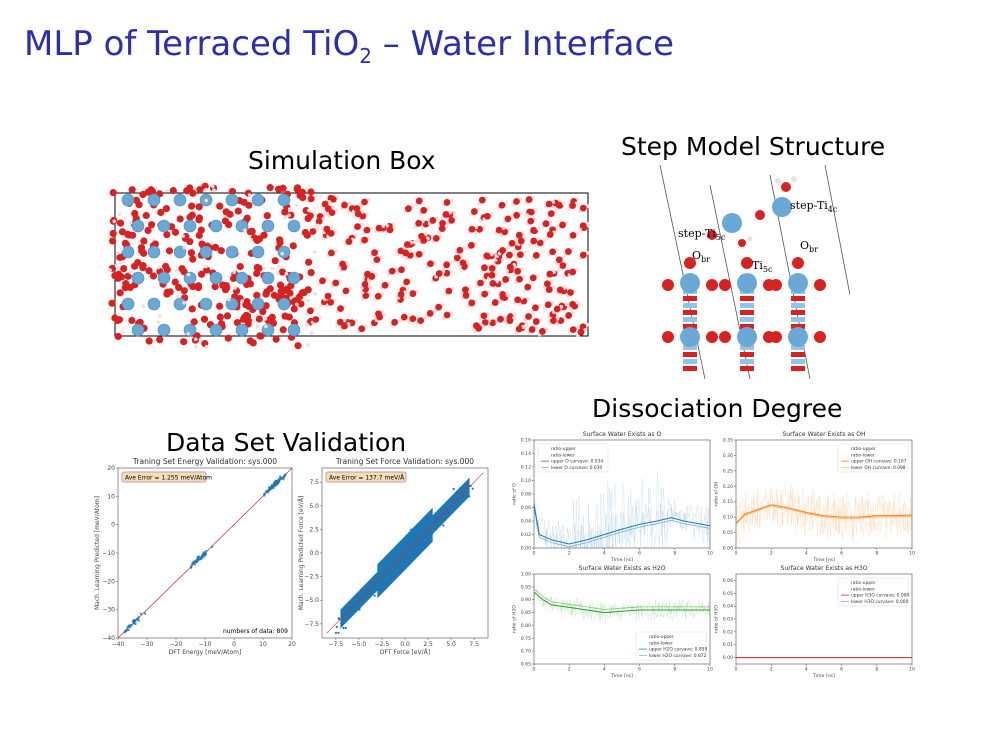  Describe the element at coordinates (526, 535) in the screenshot. I see `y-tick-label: 0.02` at that location.